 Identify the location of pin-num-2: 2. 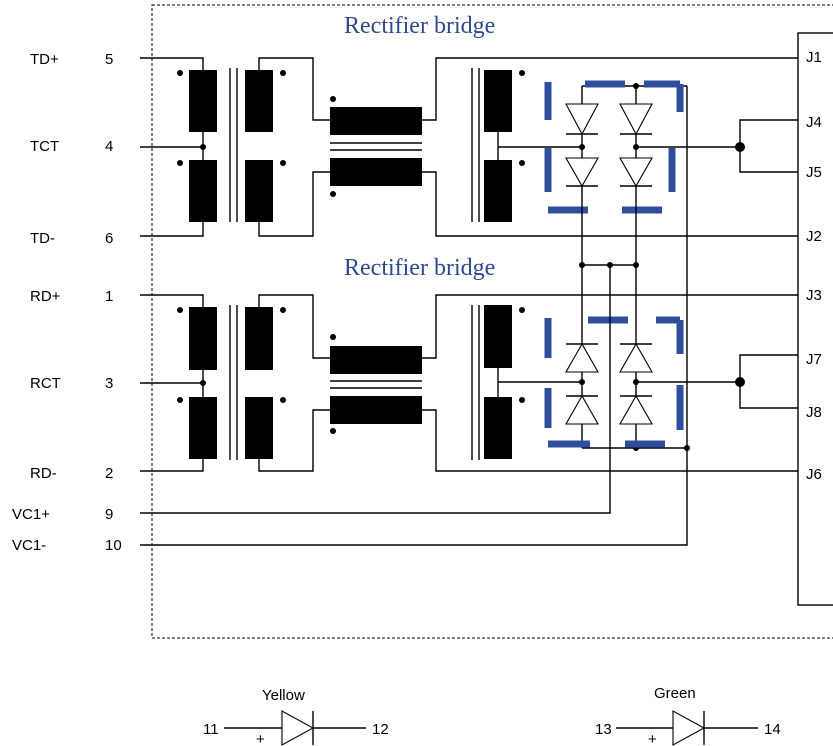
(109, 473).